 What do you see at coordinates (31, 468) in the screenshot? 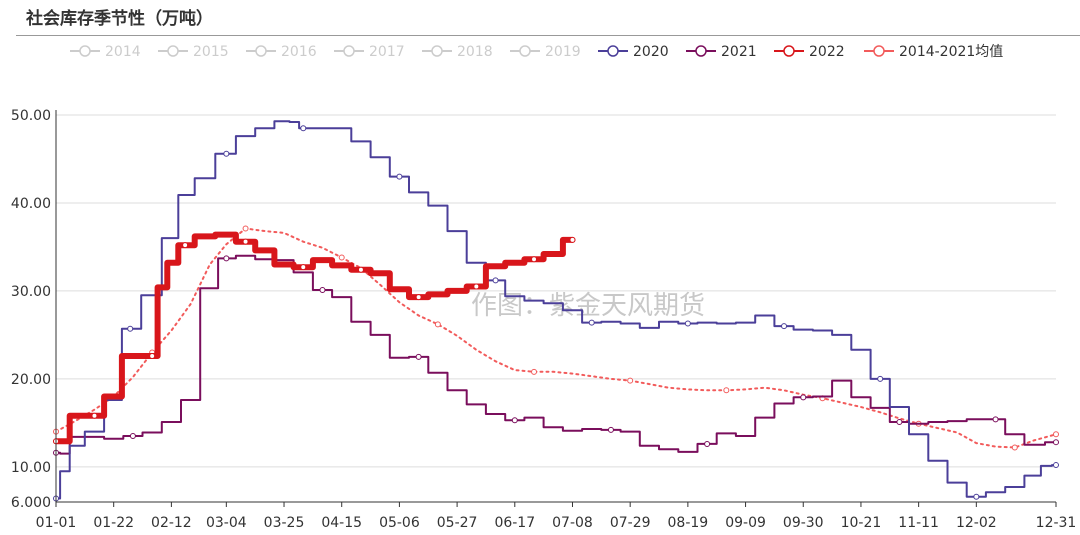
I see `y-tick-label: 10.00` at bounding box center [31, 468].